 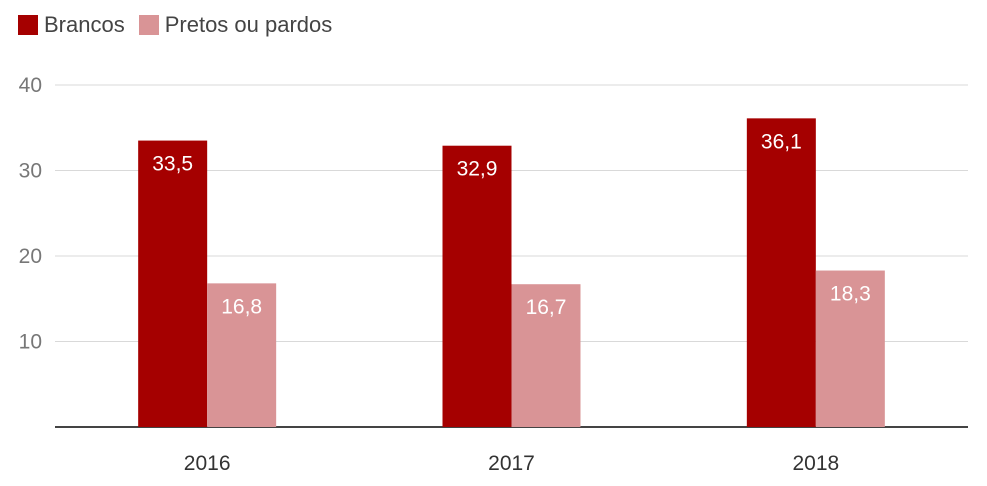 I want to click on bar-pretos-ou-pardos-2018, so click(x=850, y=348).